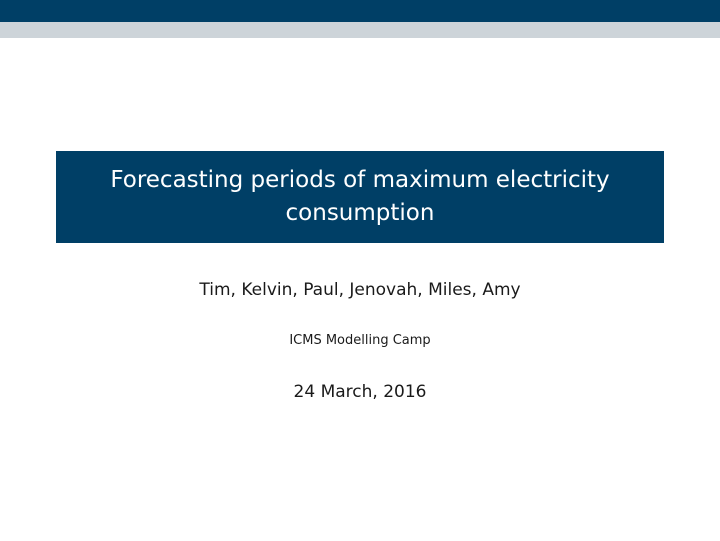  What do you see at coordinates (360, 392) in the screenshot?
I see `slide-date: 24 March, 2016` at bounding box center [360, 392].